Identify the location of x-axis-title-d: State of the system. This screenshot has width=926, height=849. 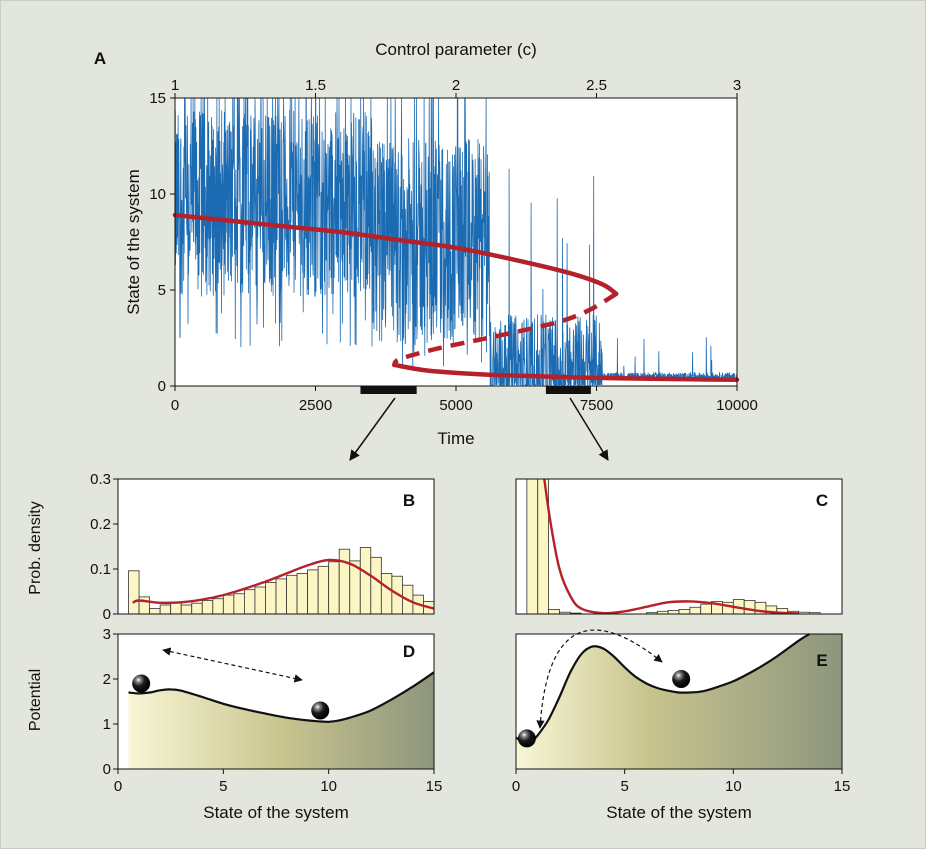
(276, 812).